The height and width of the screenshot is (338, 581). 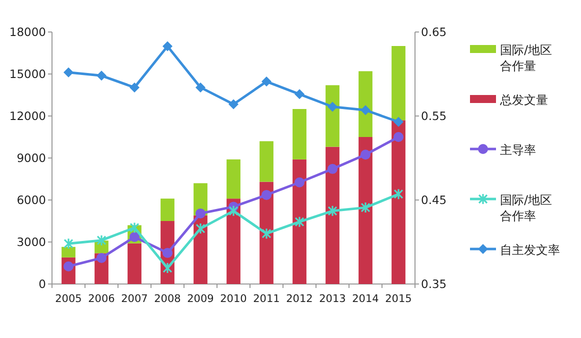 What do you see at coordinates (27, 116) in the screenshot?
I see `y-tick-label: 12000` at bounding box center [27, 116].